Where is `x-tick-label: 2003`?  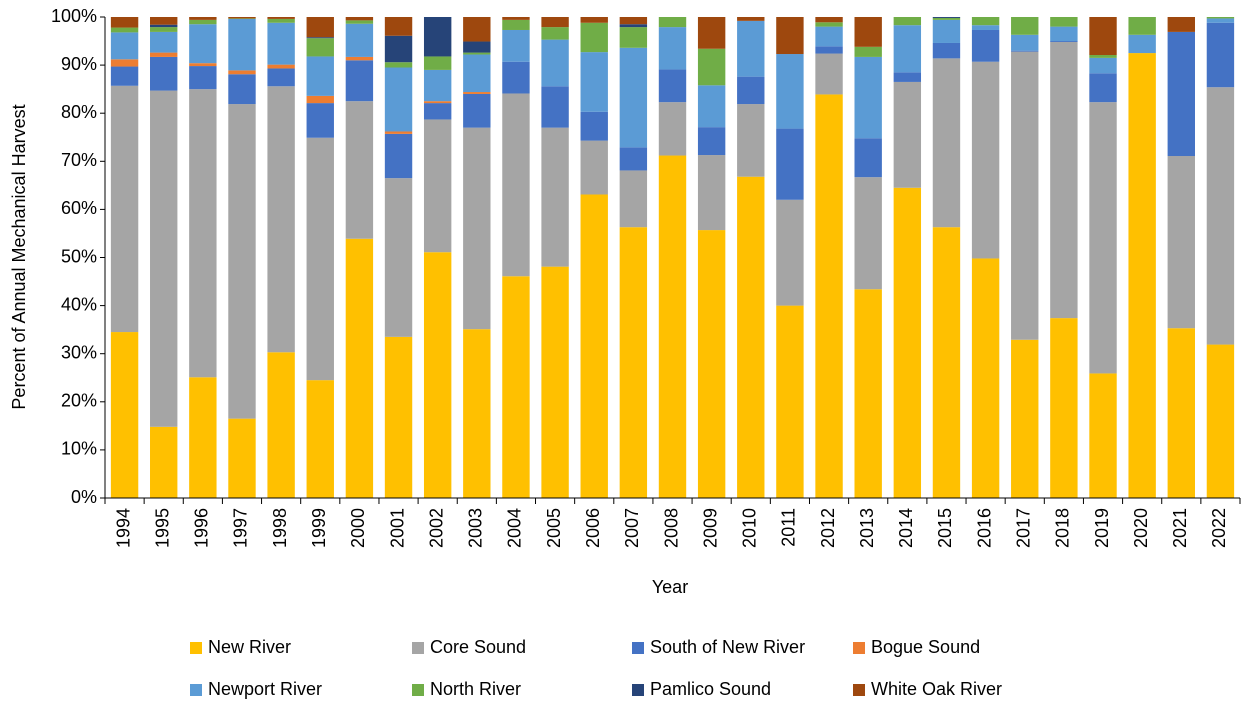
x-tick-label: 2003 is located at coordinates (476, 528).